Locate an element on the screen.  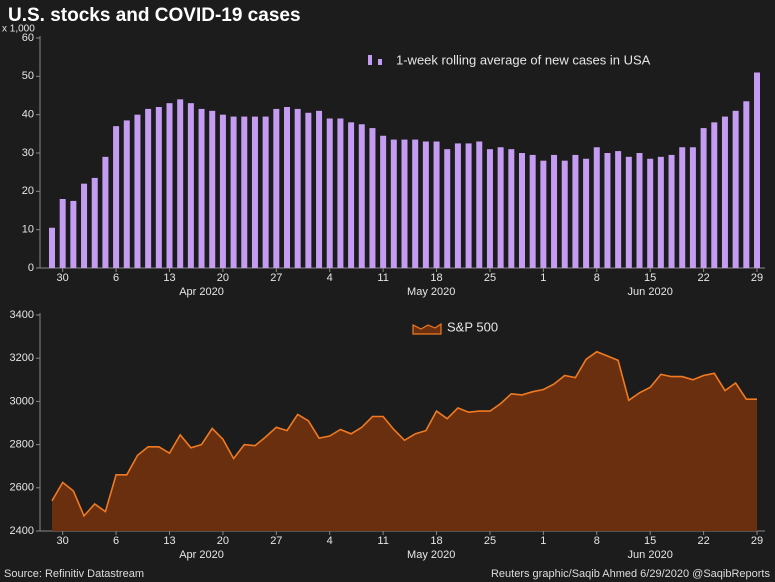
y-tick-label: 0 is located at coordinates (31, 268).